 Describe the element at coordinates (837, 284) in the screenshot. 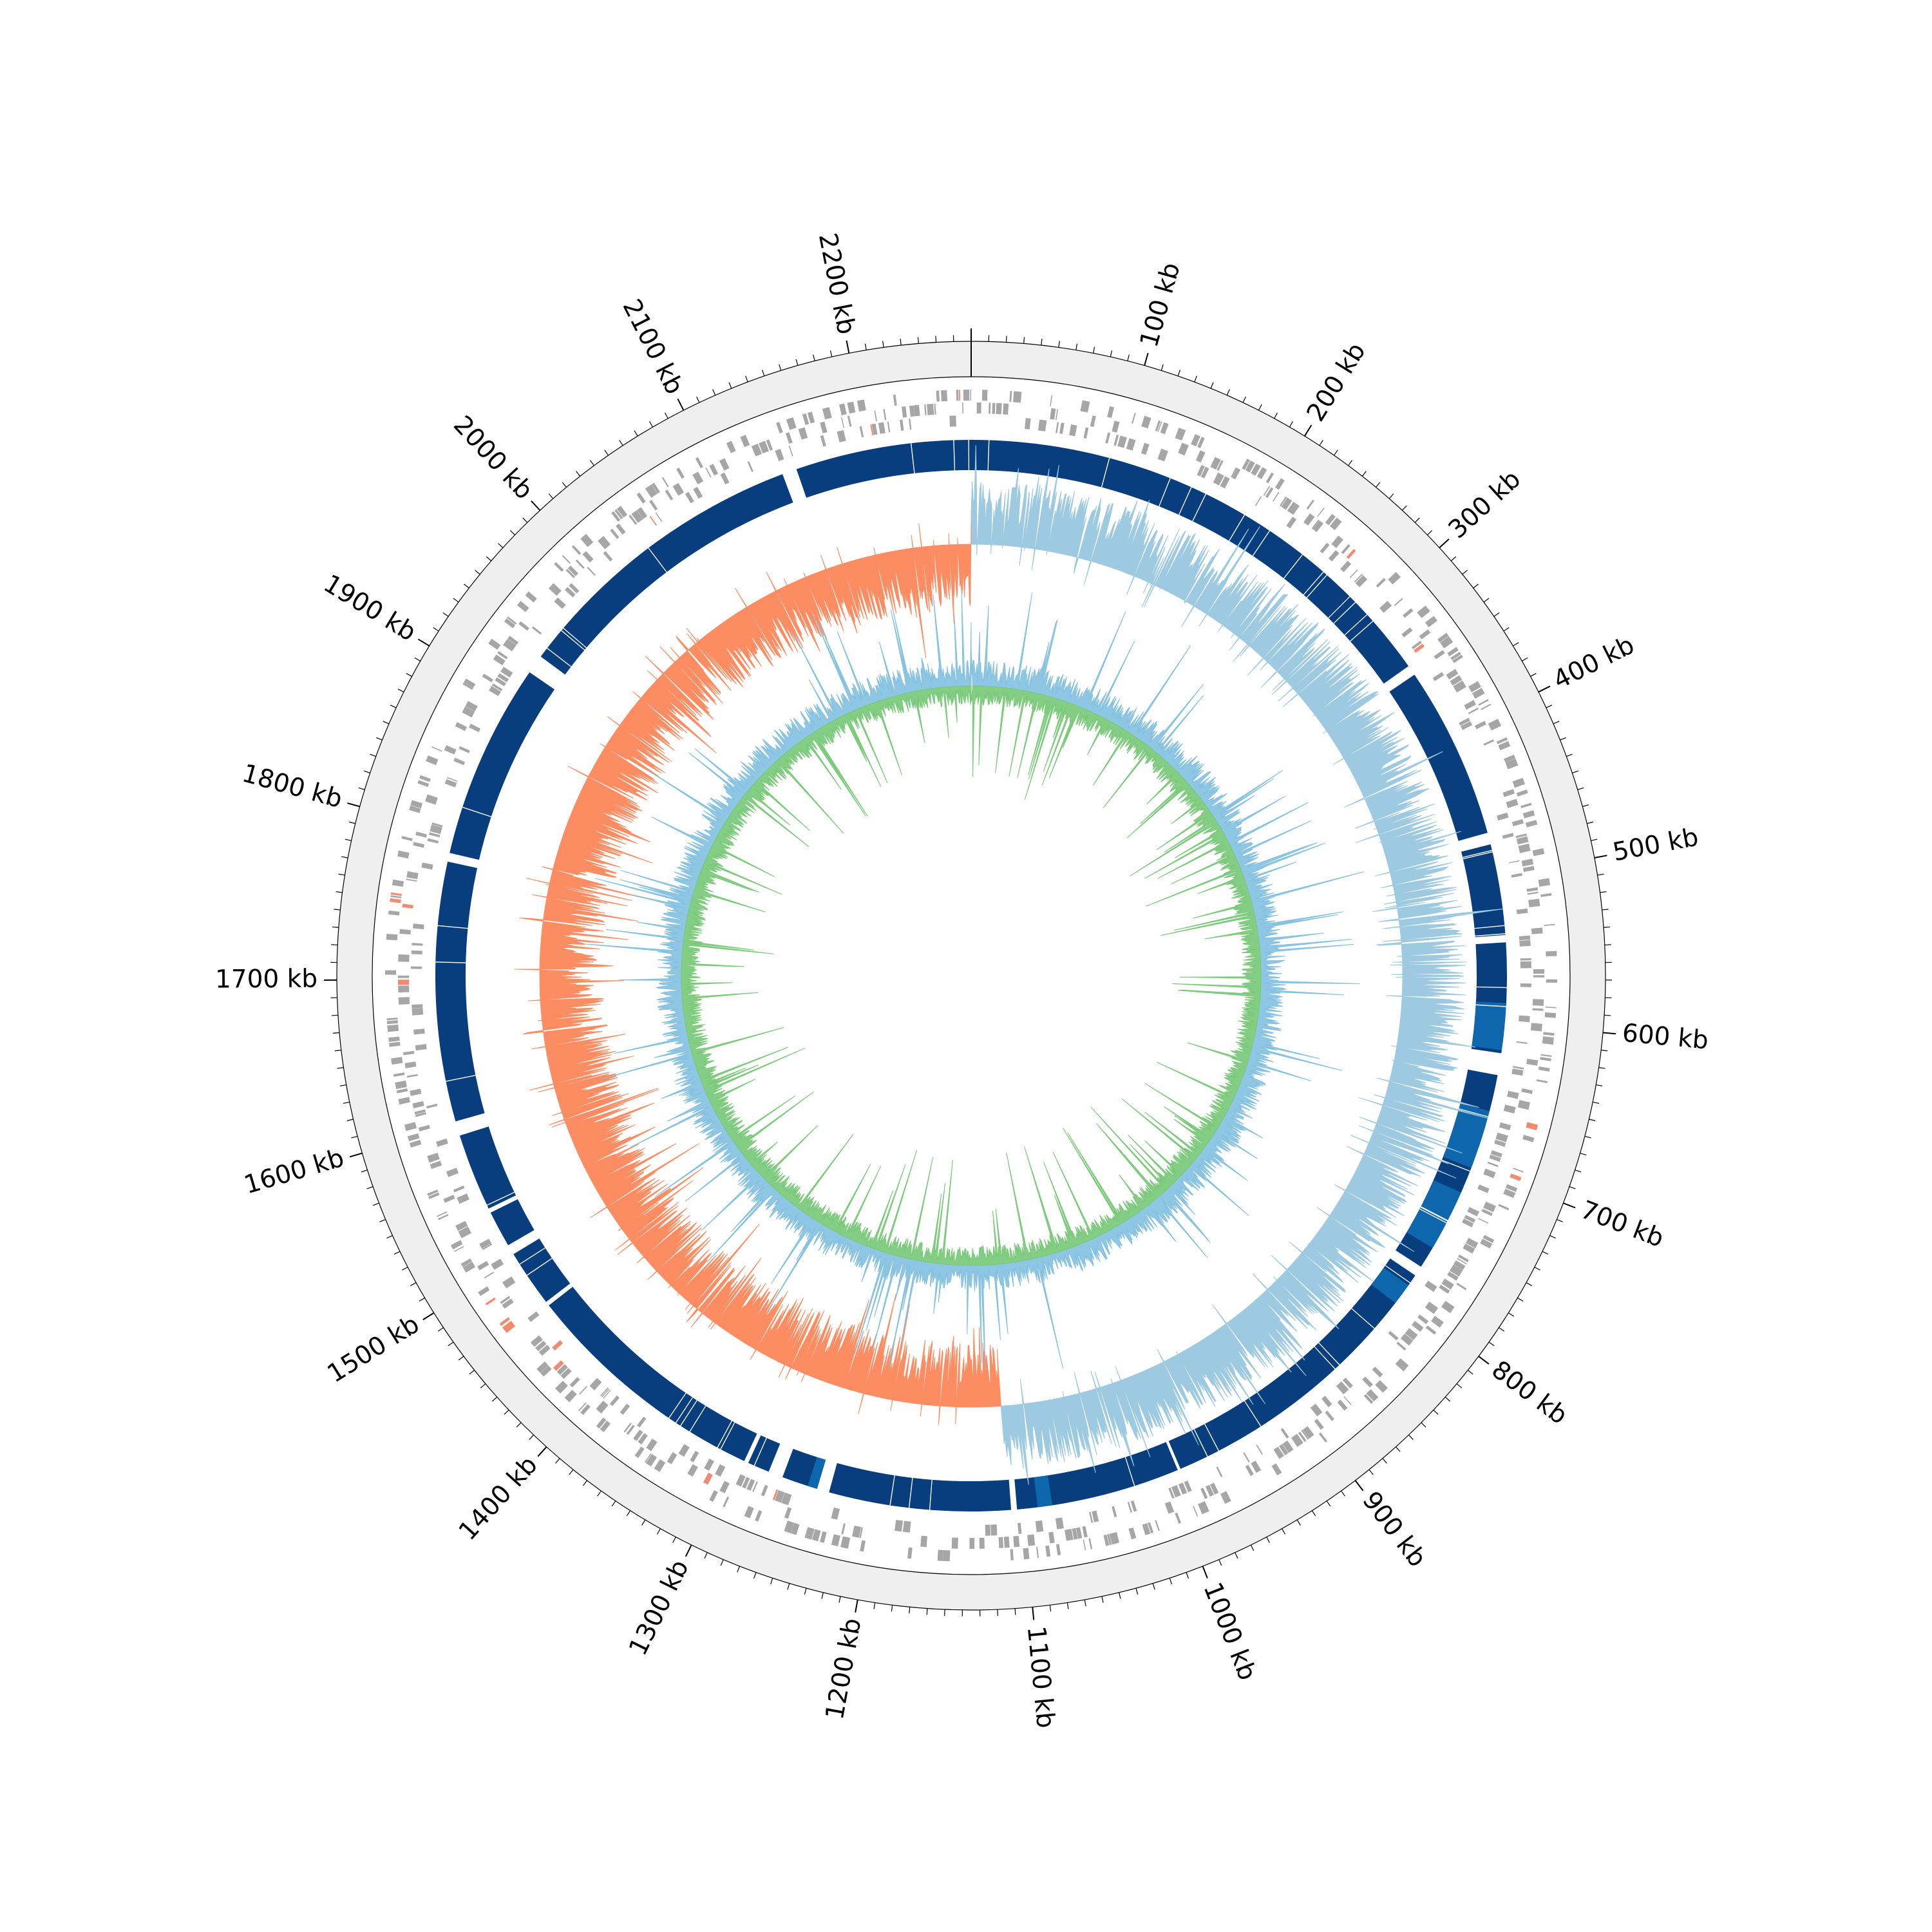

I see `tick-label: 2200 kb` at that location.